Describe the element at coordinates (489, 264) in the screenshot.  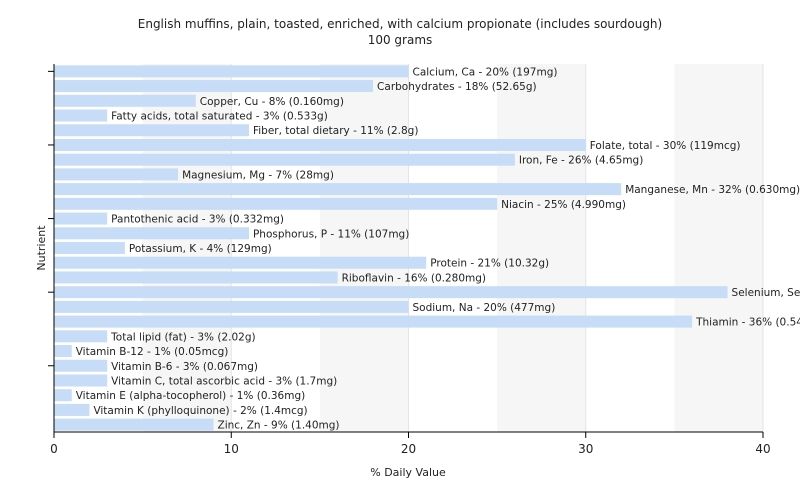
I see `bar-data-label: Protein - 21% (10.32g)` at that location.